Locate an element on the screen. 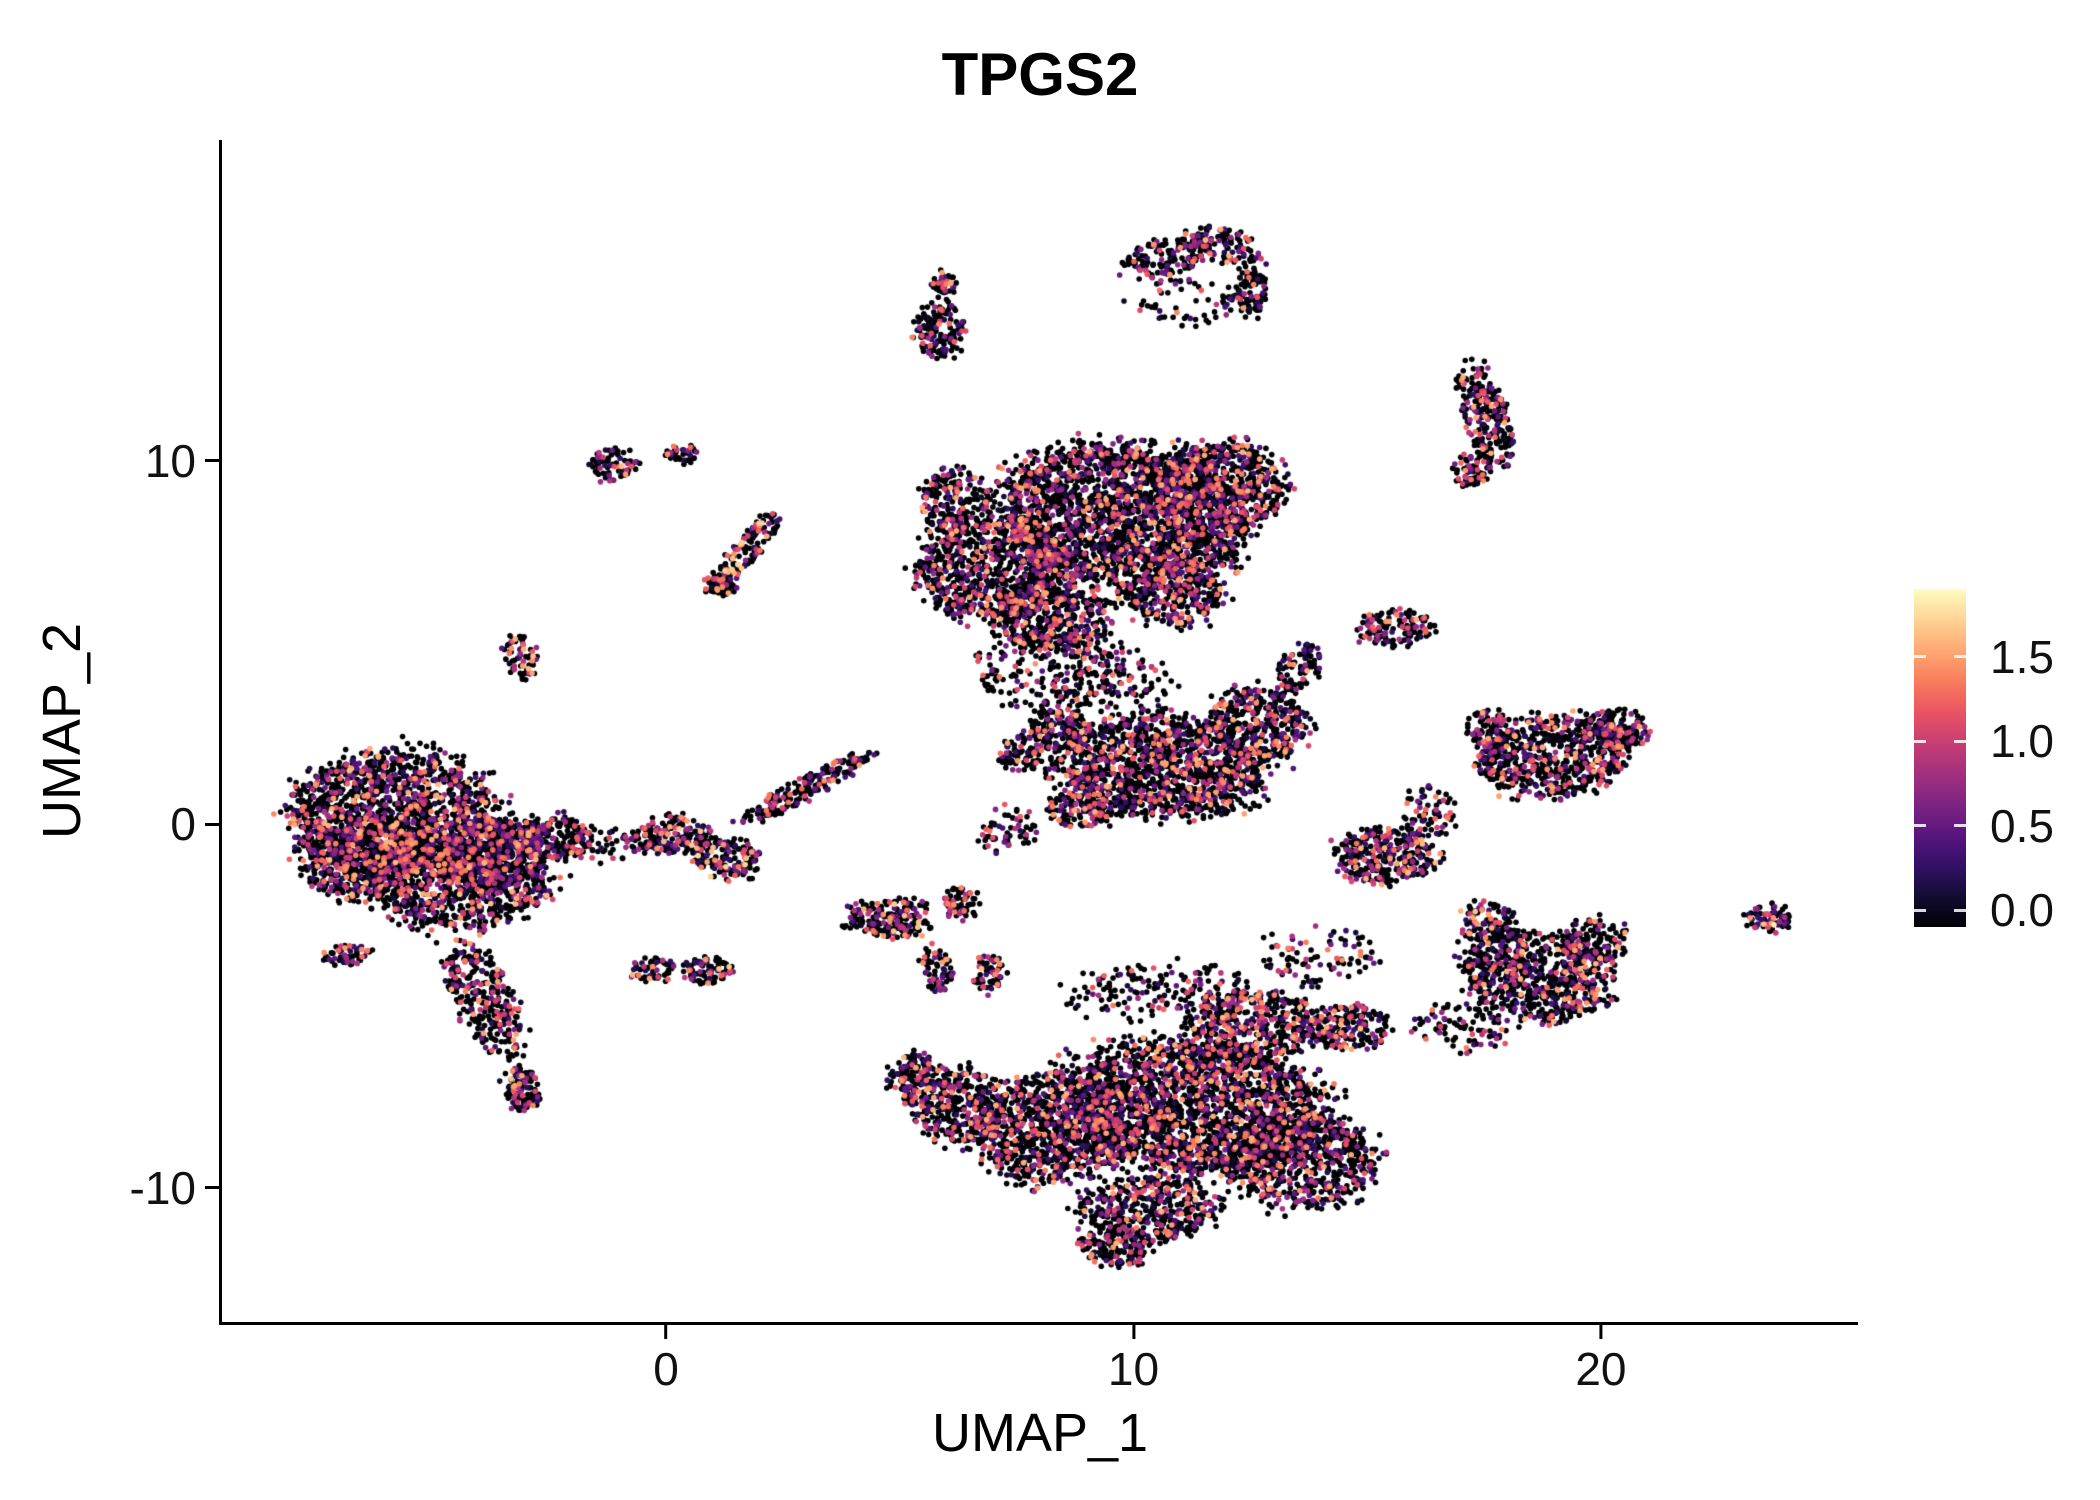 This screenshot has width=2100, height=1500. x-tick-0: 0 is located at coordinates (666, 1358).